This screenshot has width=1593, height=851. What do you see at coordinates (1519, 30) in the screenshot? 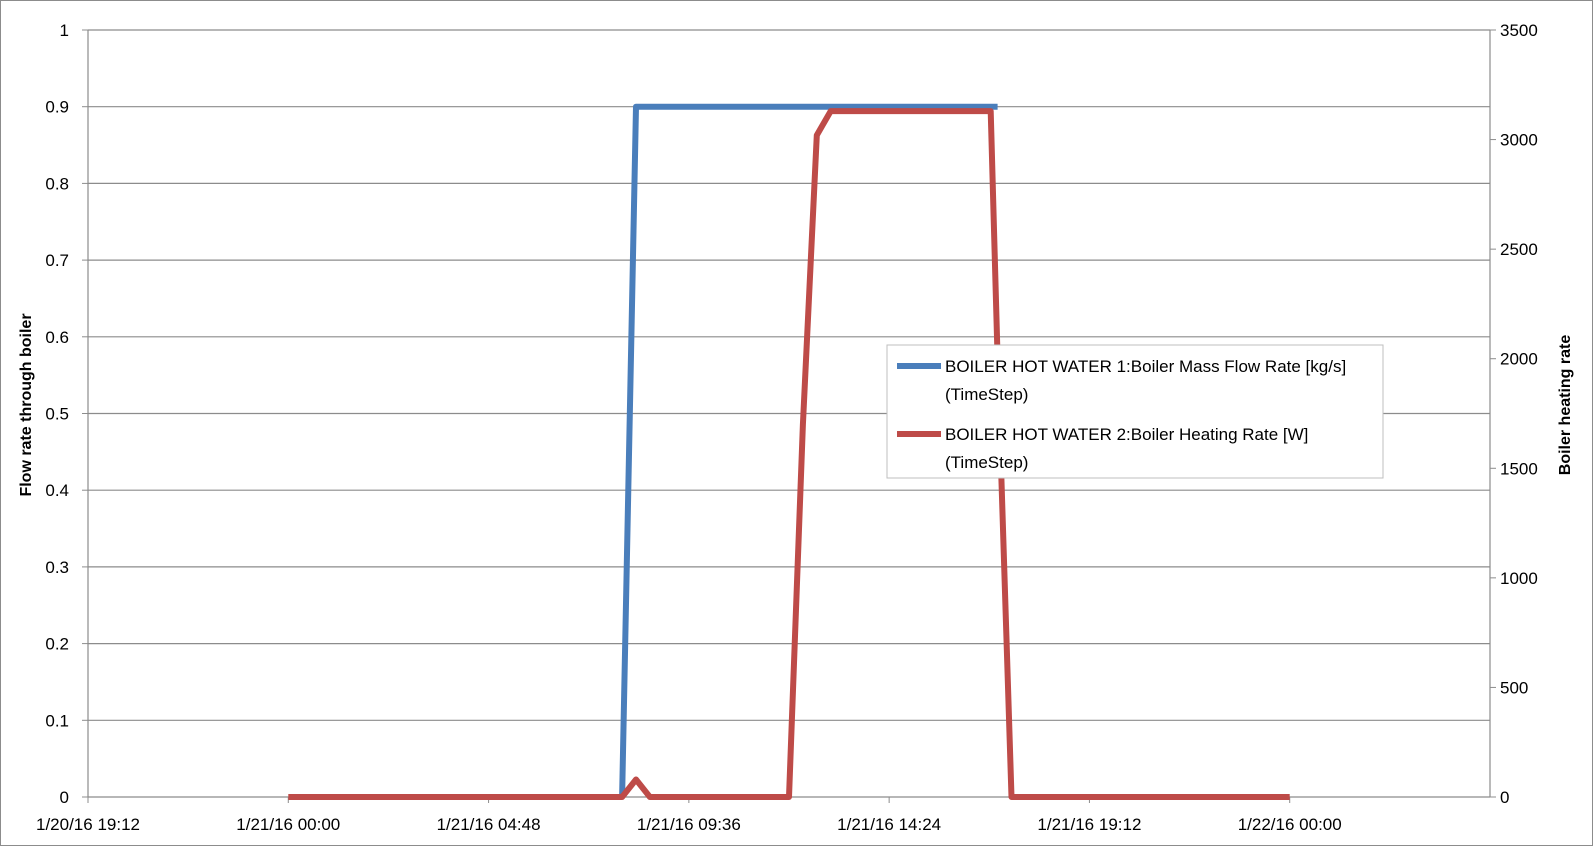
I see `y-tick-label-right: 3500` at bounding box center [1519, 30].